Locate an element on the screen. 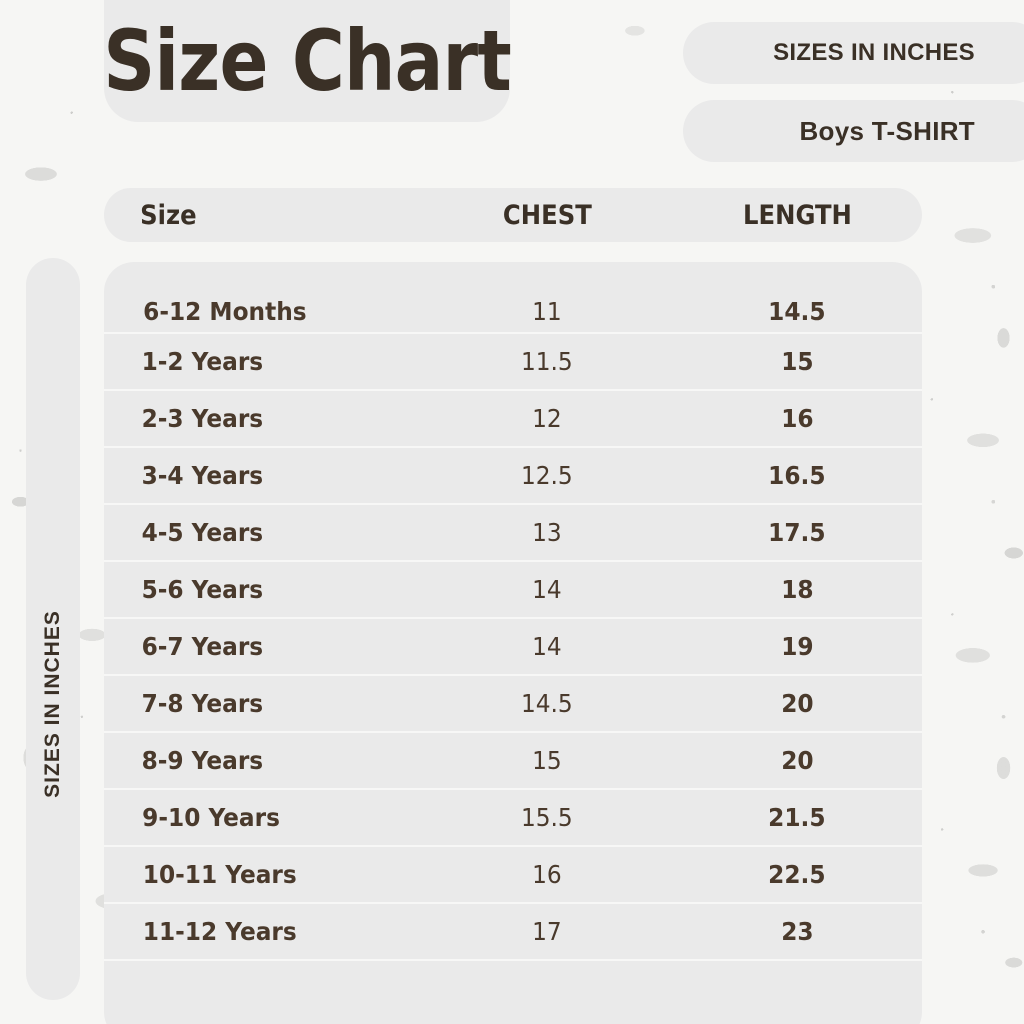 The width and height of the screenshot is (1024, 1024). cell-size: 6-7 Years is located at coordinates (263, 646).